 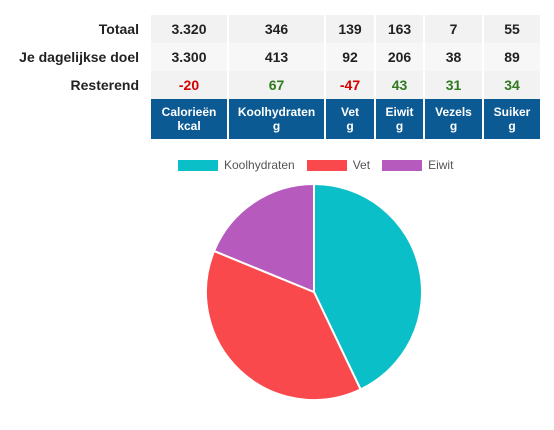 What do you see at coordinates (263, 238) in the screenshot?
I see `pie-slice-eiwit` at bounding box center [263, 238].